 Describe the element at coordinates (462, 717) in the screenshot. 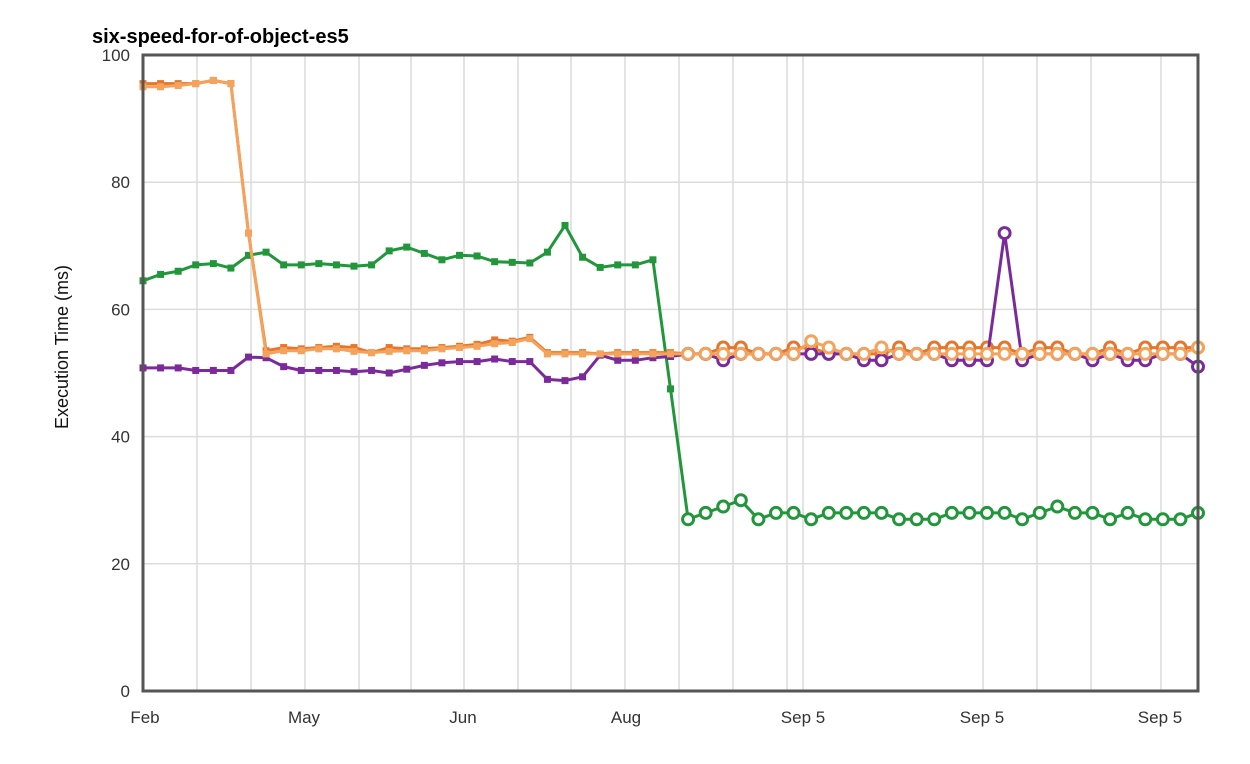

I see `x-tick-label: Jun` at that location.